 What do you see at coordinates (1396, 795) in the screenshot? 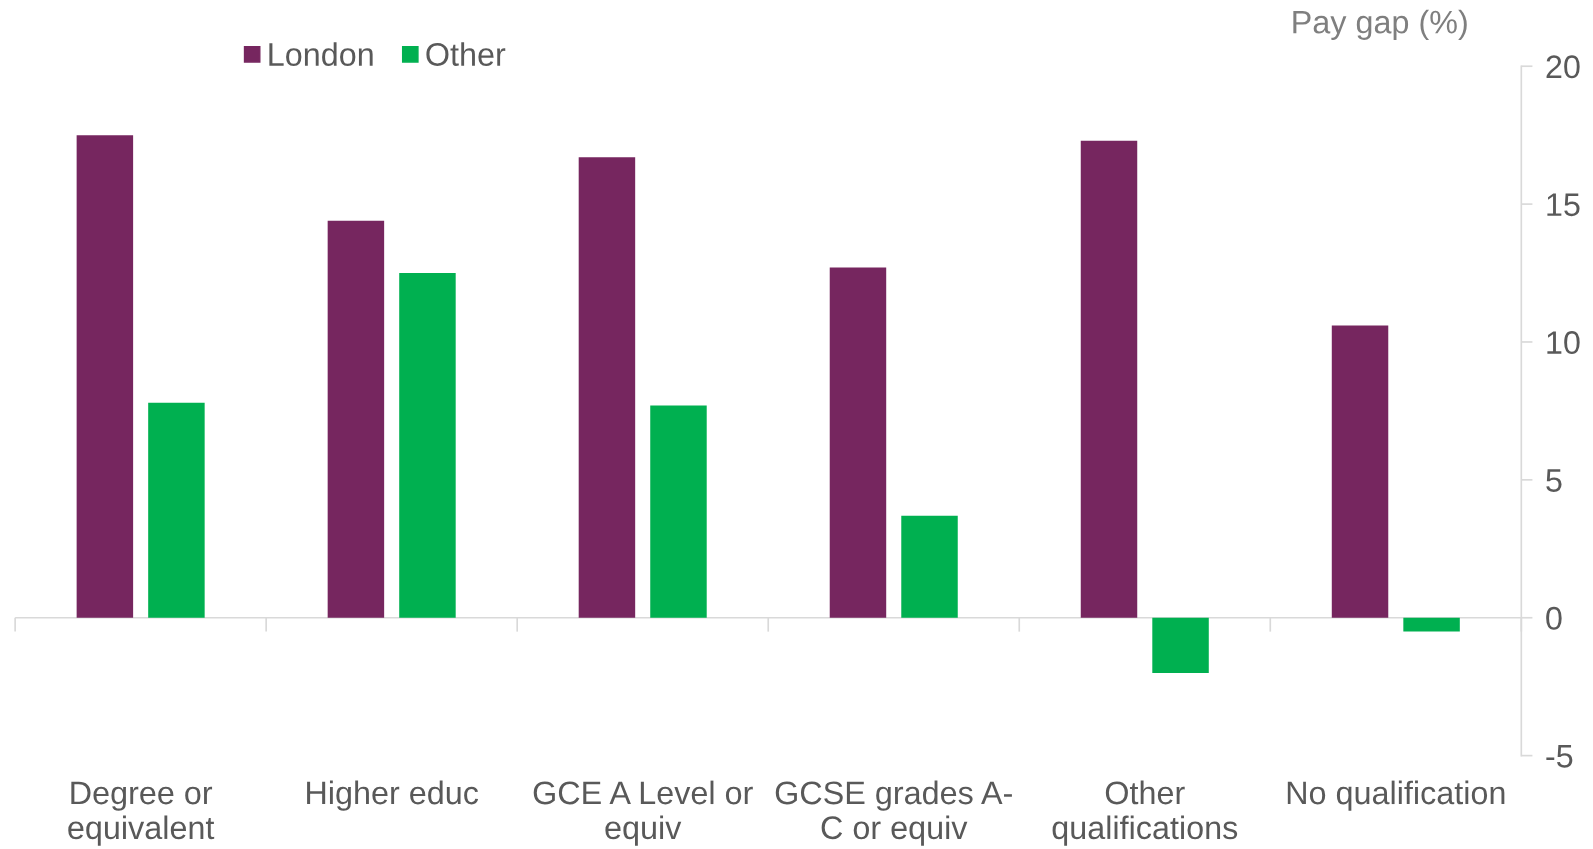
I see `x-tick-label: No qualification` at bounding box center [1396, 795].